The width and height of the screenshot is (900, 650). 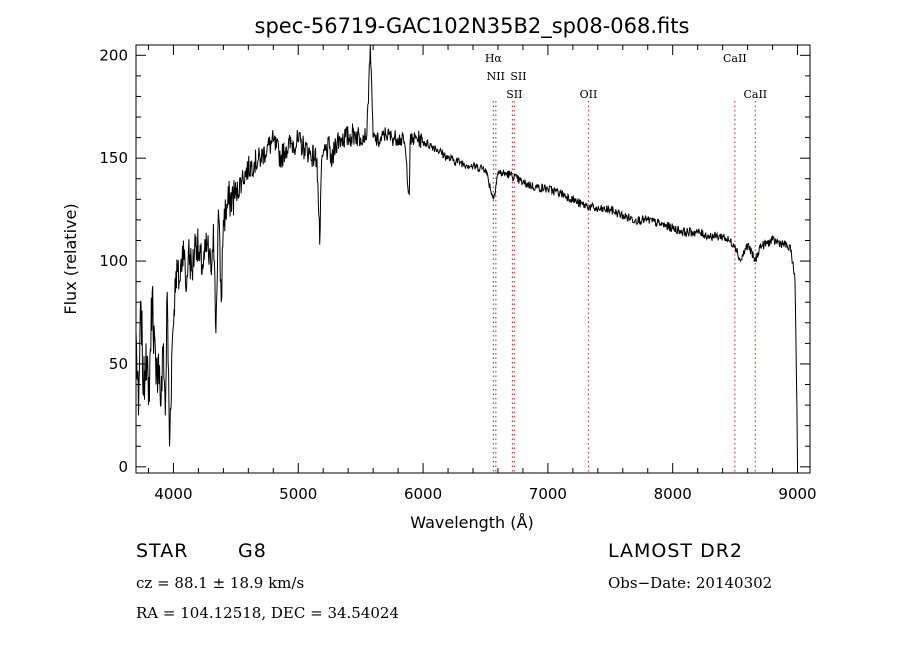 What do you see at coordinates (797, 494) in the screenshot?
I see `x-tick-label: 9000` at bounding box center [797, 494].